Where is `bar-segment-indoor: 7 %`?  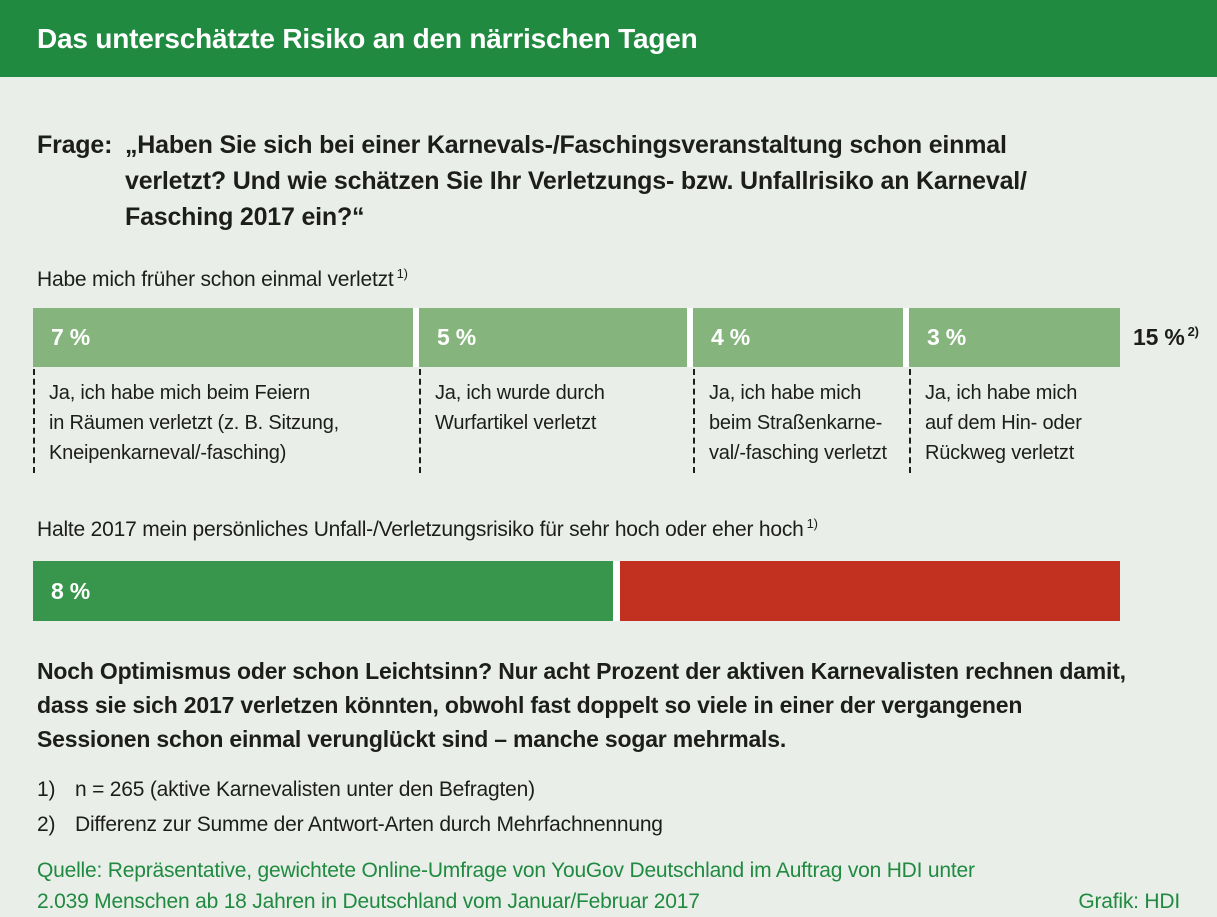 bar-segment-indoor: 7 % is located at coordinates (223, 337).